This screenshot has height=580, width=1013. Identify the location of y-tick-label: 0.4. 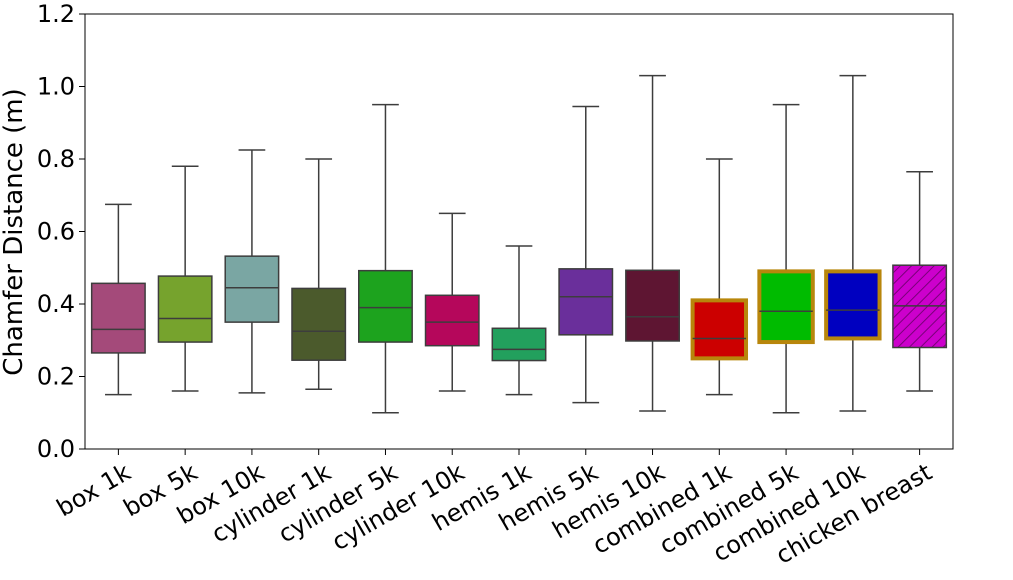
(56, 304).